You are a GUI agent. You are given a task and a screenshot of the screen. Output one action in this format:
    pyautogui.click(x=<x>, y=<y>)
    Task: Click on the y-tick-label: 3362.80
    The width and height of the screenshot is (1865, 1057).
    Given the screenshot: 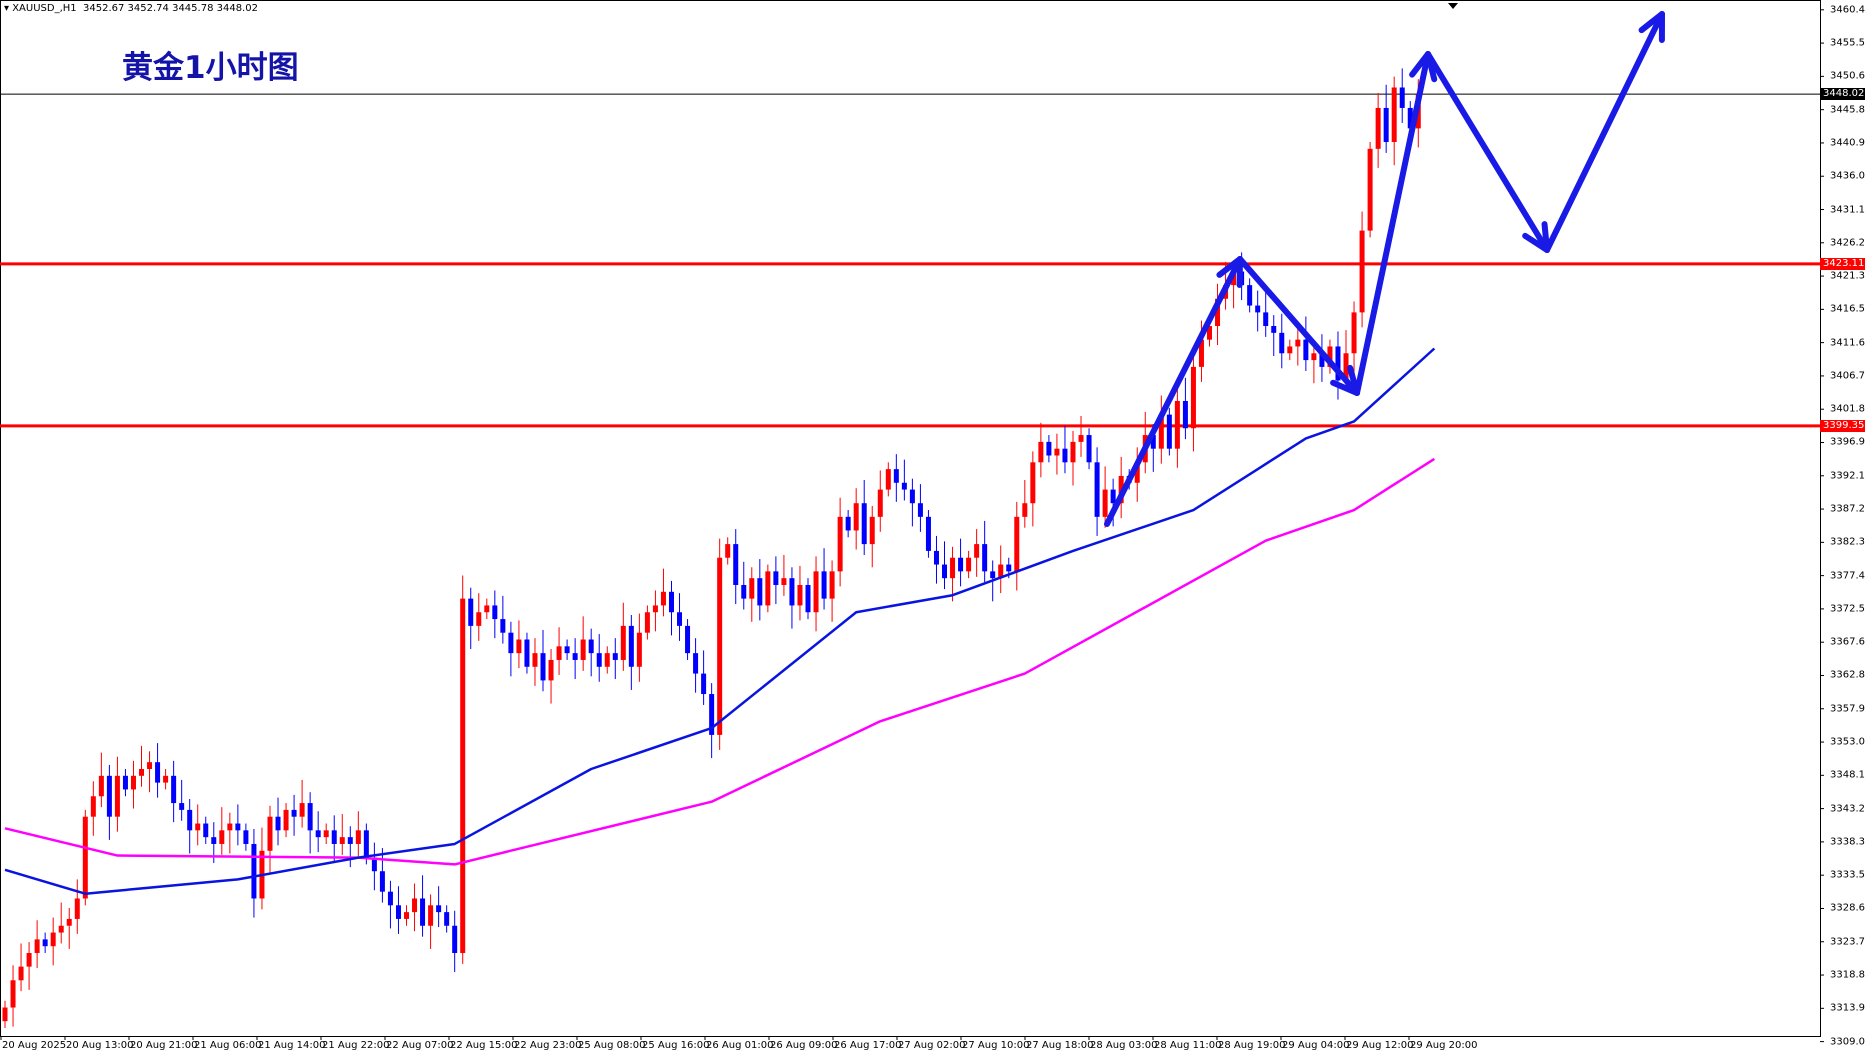 What is the action you would take?
    pyautogui.click(x=1847, y=675)
    